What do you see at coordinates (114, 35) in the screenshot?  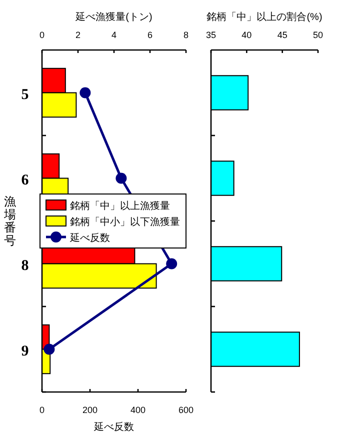 I see `x2-tick-label: 4` at bounding box center [114, 35].